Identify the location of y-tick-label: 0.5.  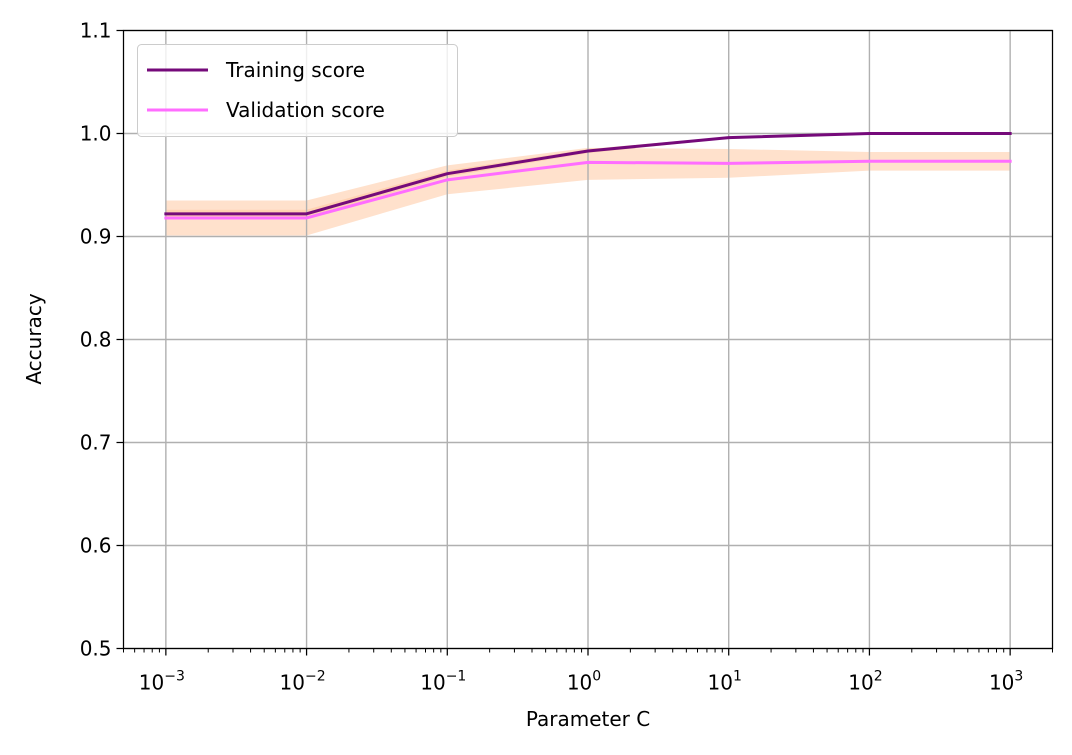
(96, 649).